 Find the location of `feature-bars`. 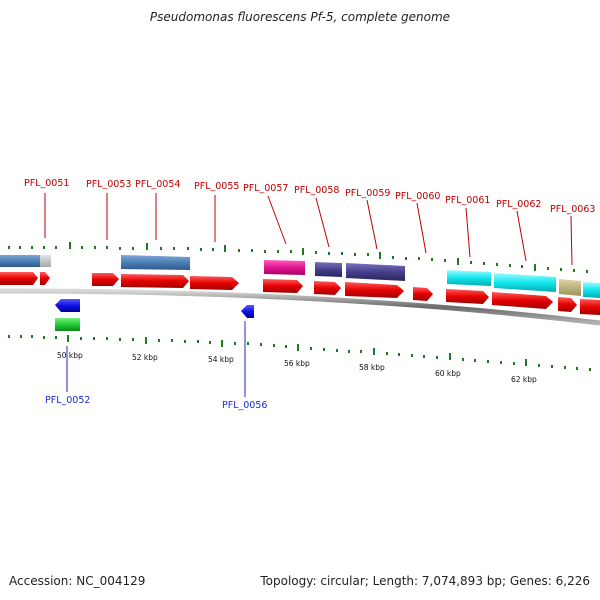

feature-bars is located at coordinates (300, 276).